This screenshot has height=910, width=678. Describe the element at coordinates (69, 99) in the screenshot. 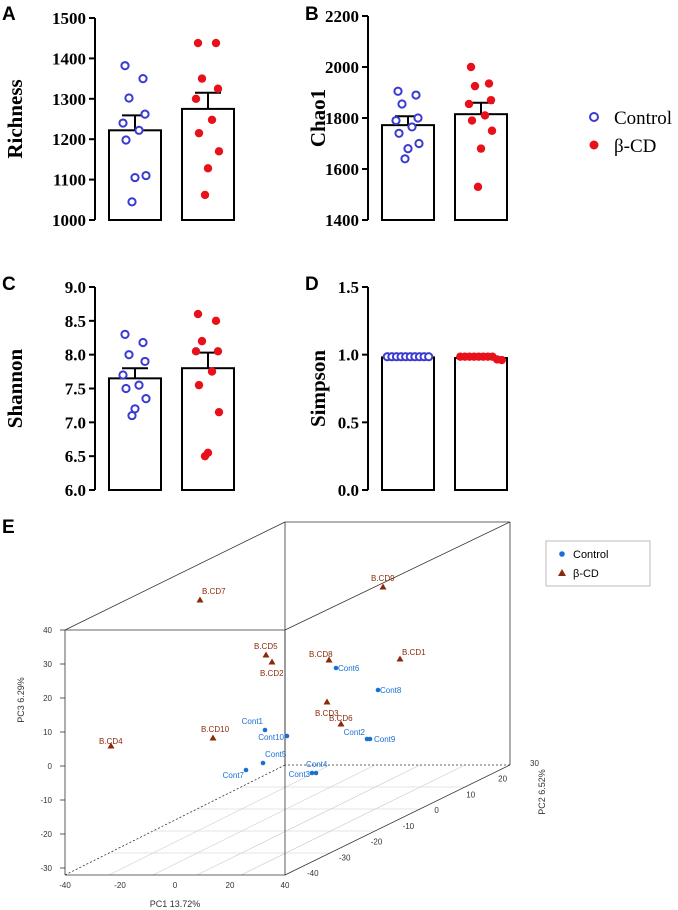

I see `y-tick-label: 1300` at that location.